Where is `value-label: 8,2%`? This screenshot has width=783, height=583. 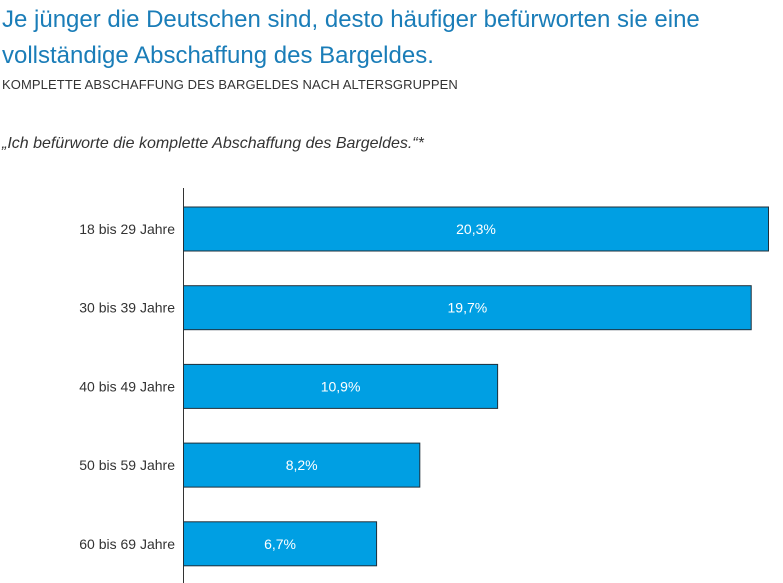 value-label: 8,2% is located at coordinates (302, 465).